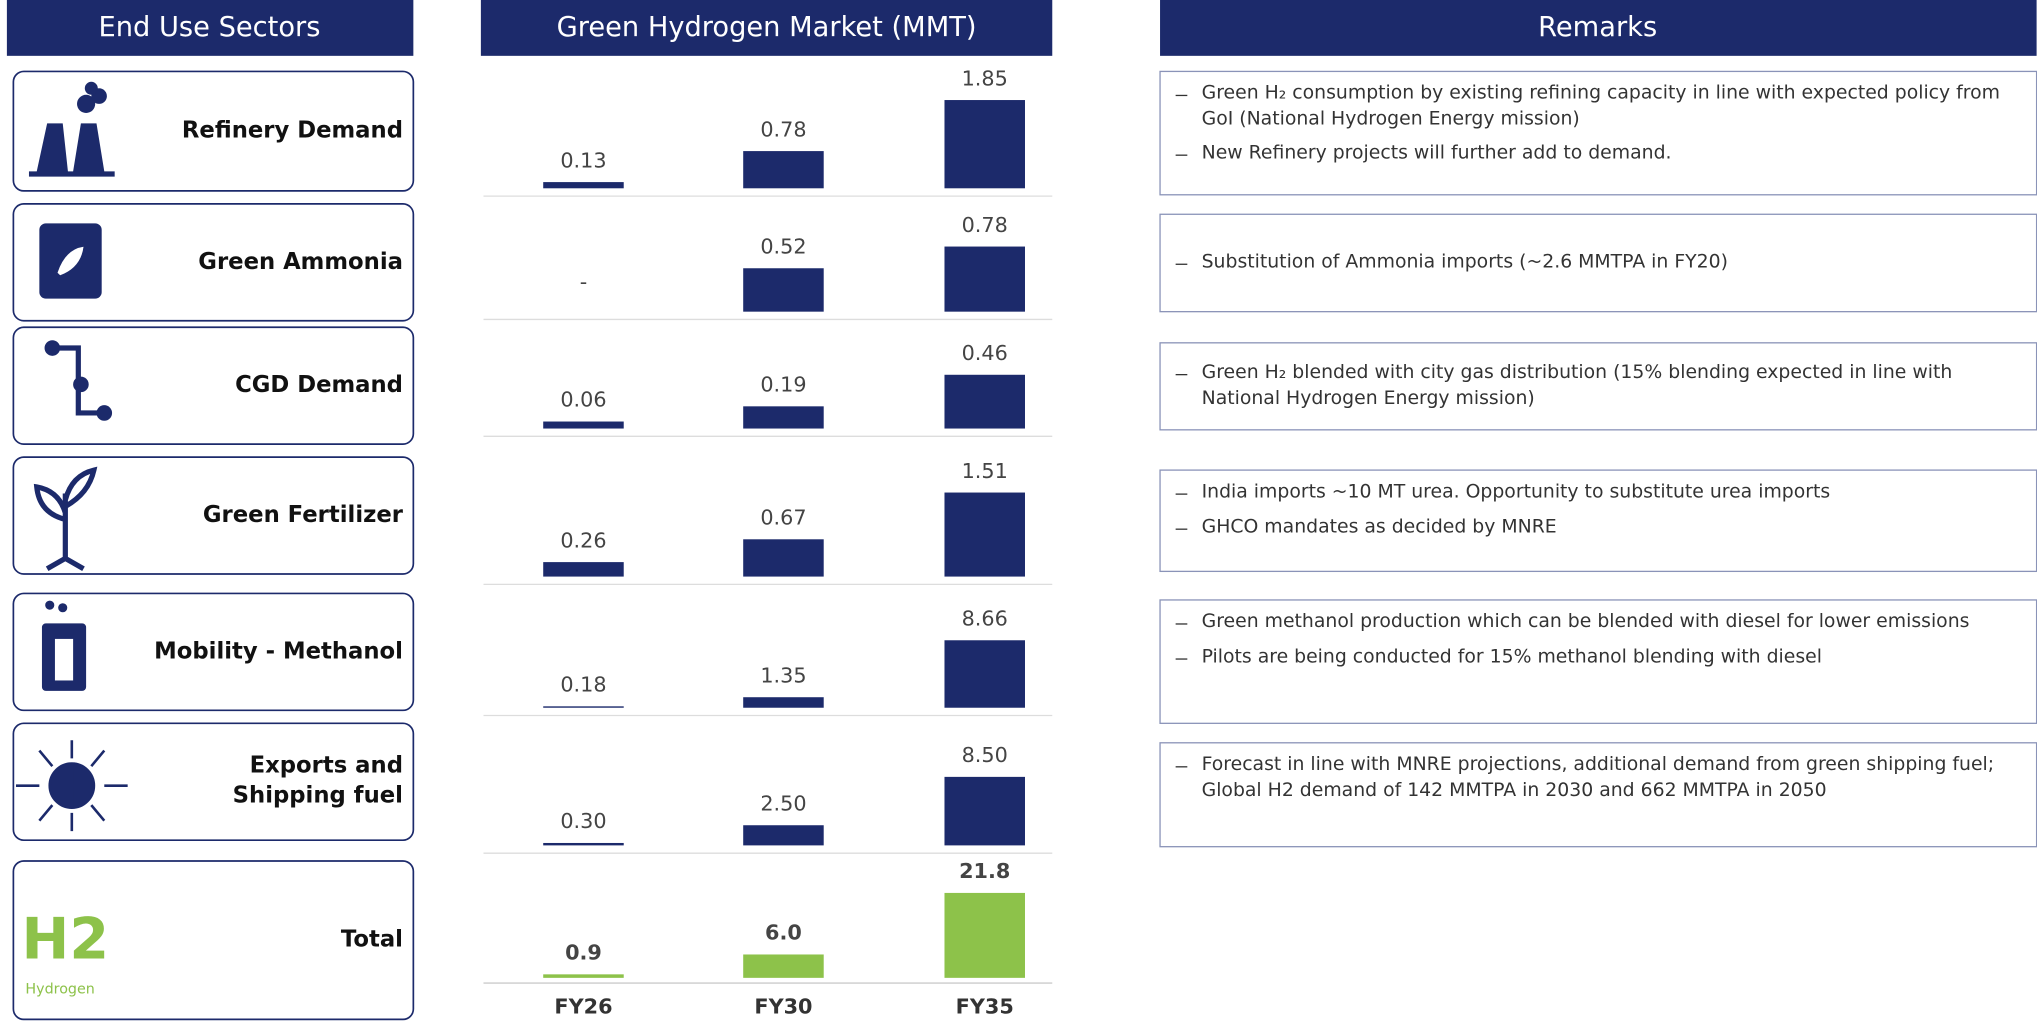 Image resolution: width=2037 pixels, height=1022 pixels. What do you see at coordinates (583, 953) in the screenshot?
I see `value-label: 0.9` at bounding box center [583, 953].